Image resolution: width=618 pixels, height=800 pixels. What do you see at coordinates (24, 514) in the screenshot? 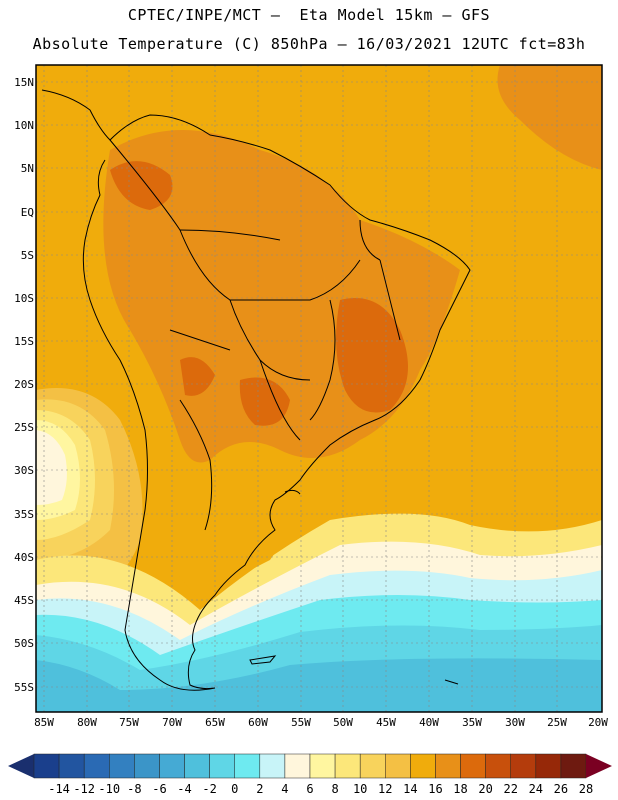
I see `lat-label: 35S` at bounding box center [24, 514].